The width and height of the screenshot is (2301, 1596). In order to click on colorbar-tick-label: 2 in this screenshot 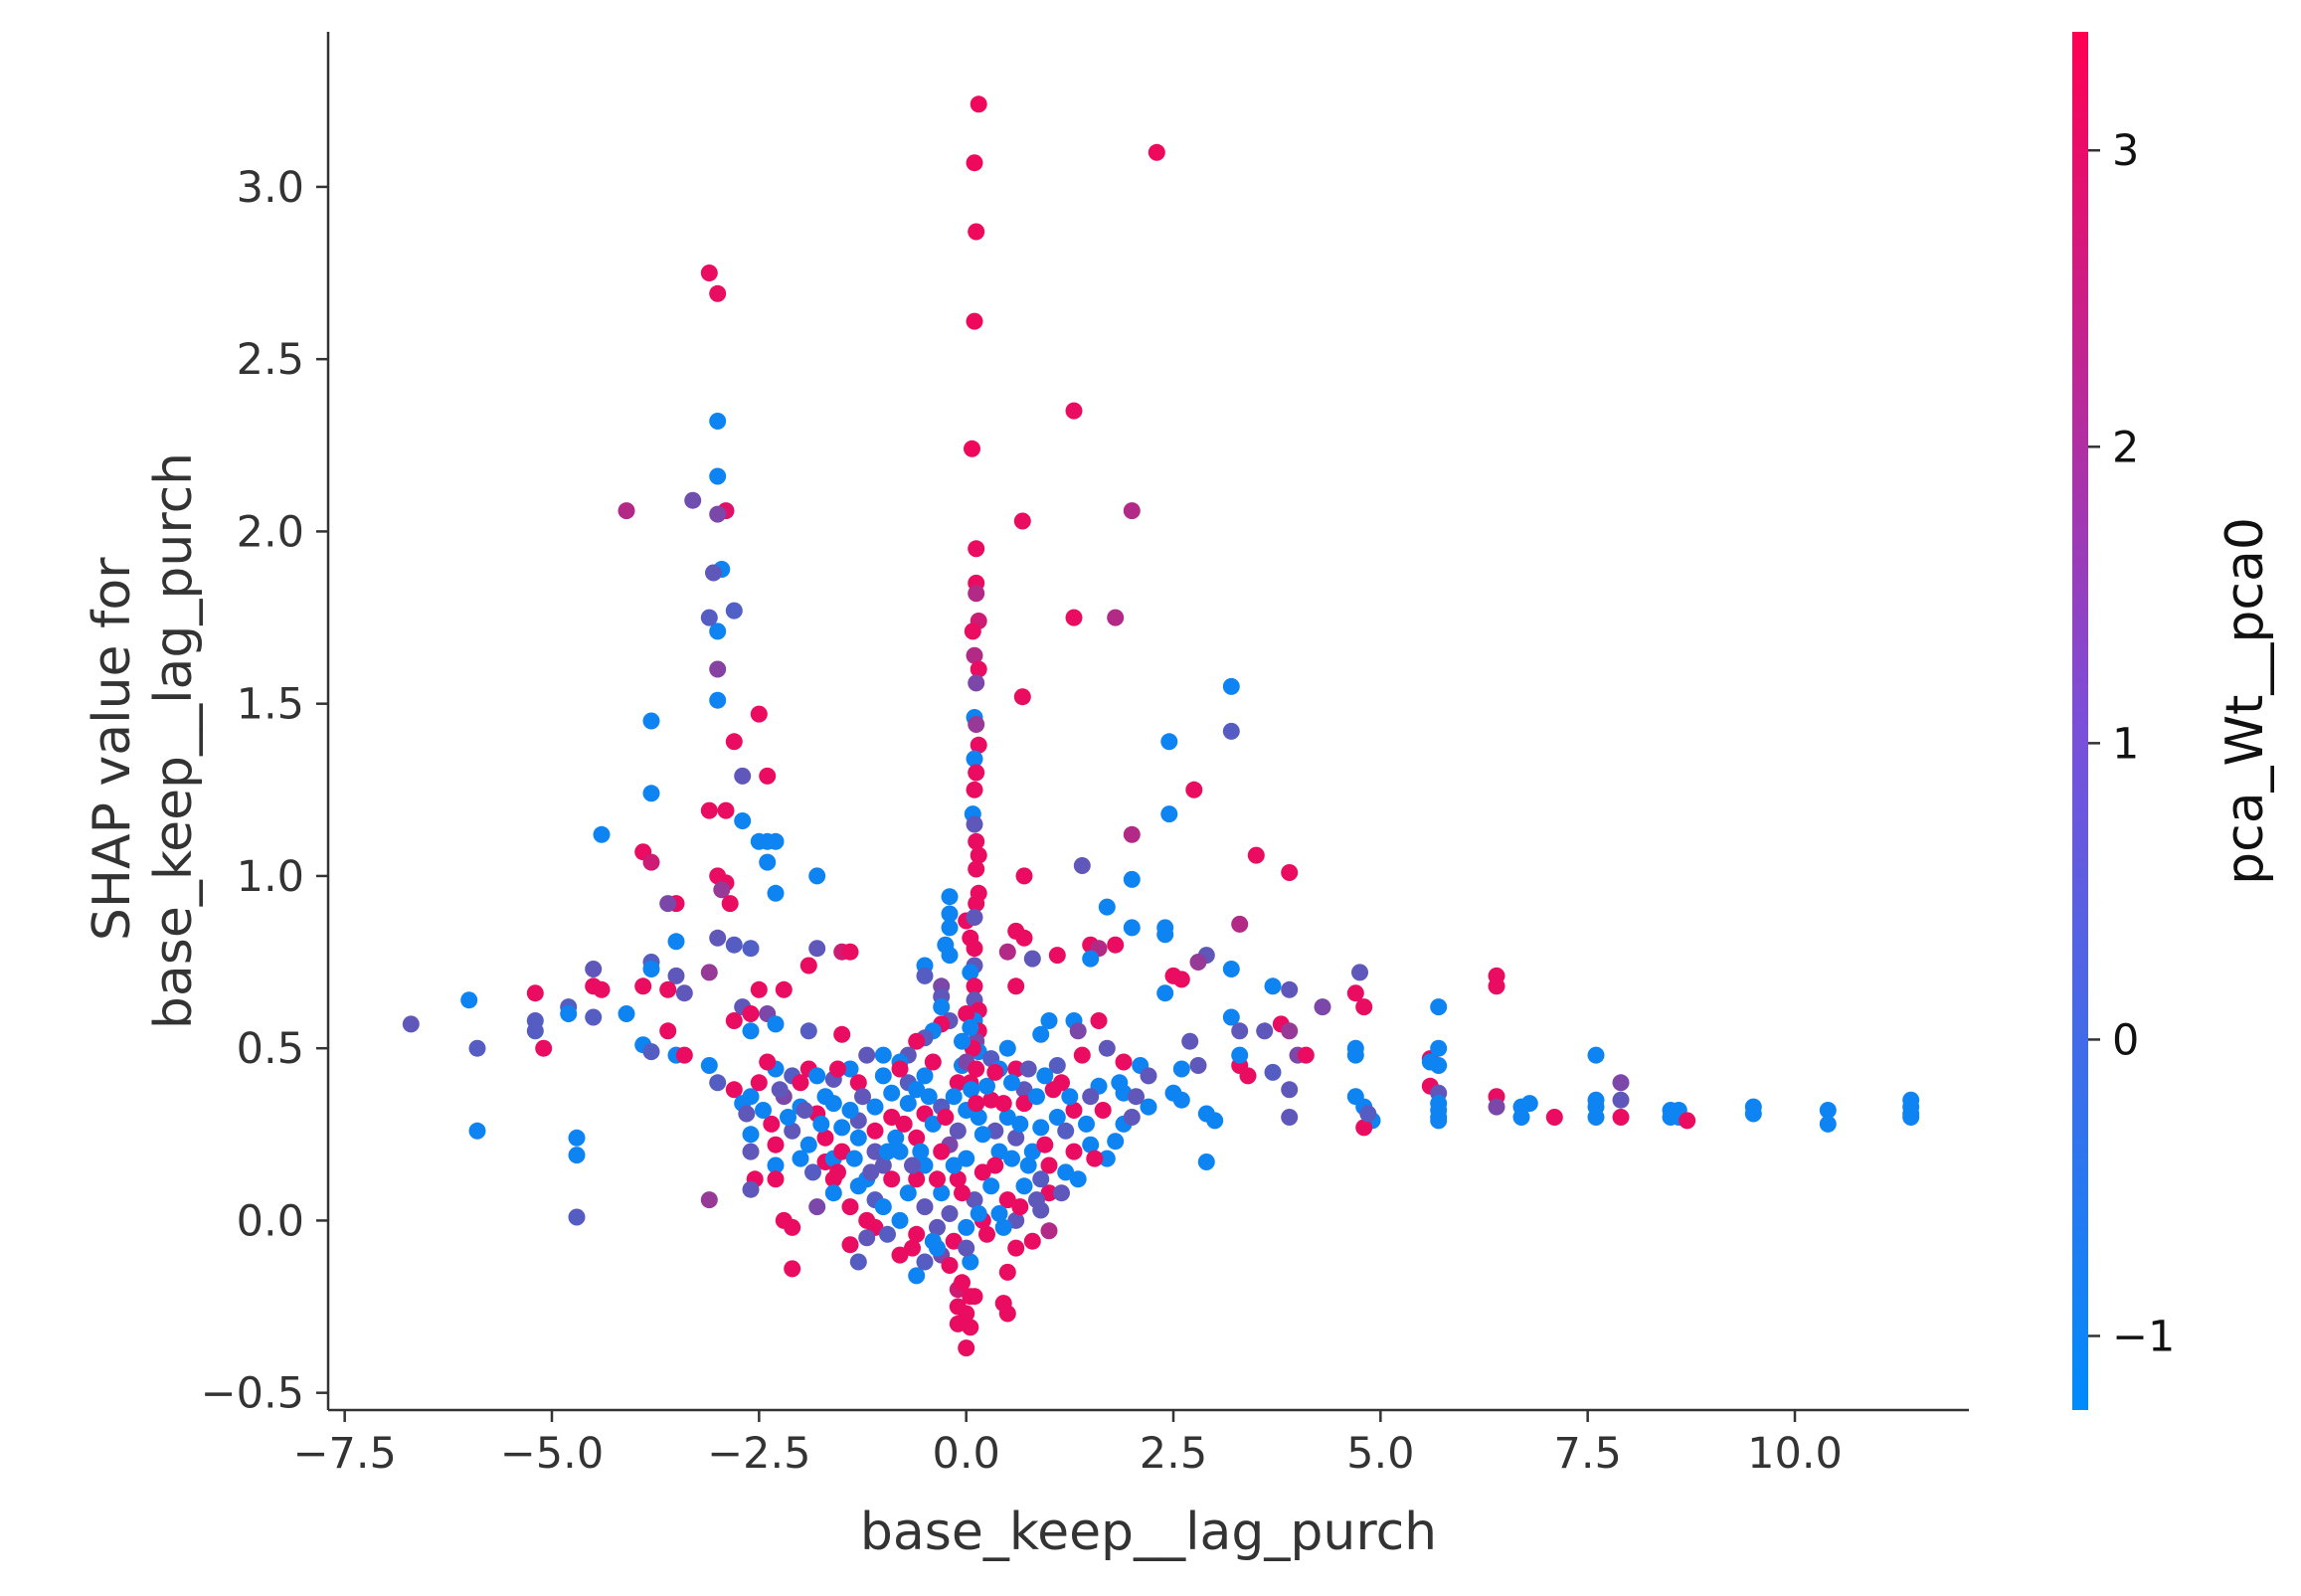, I will do `click(2126, 448)`.